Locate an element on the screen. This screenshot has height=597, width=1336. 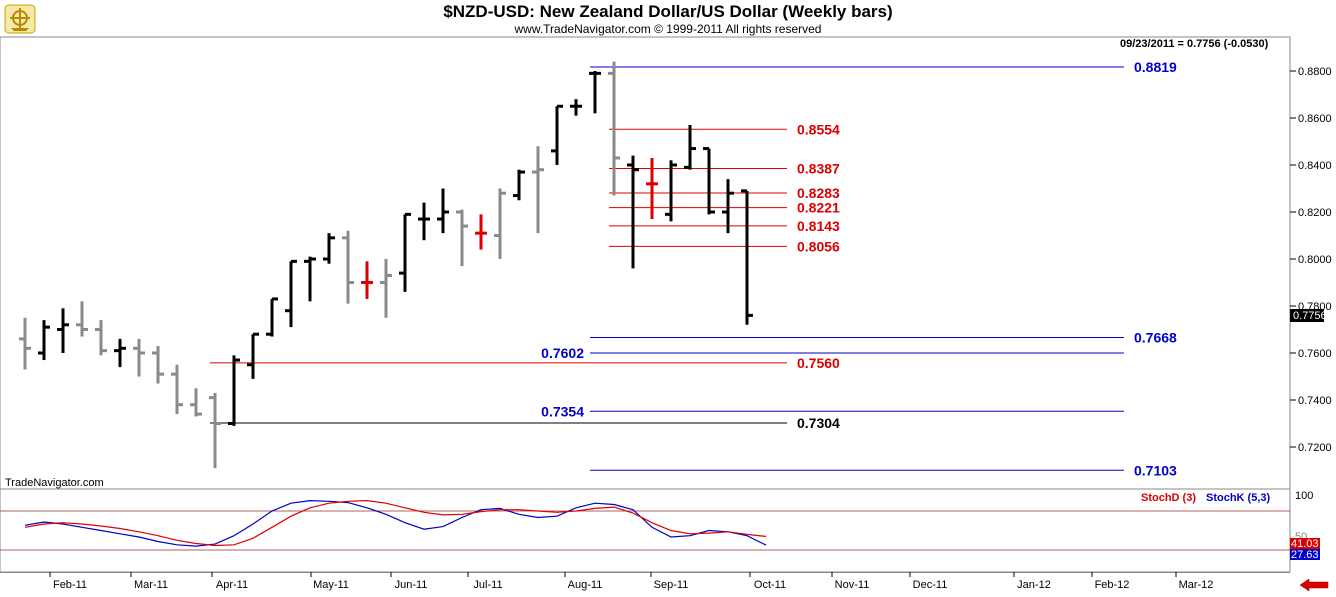
stochastic-panel-frame is located at coordinates (645, 530).